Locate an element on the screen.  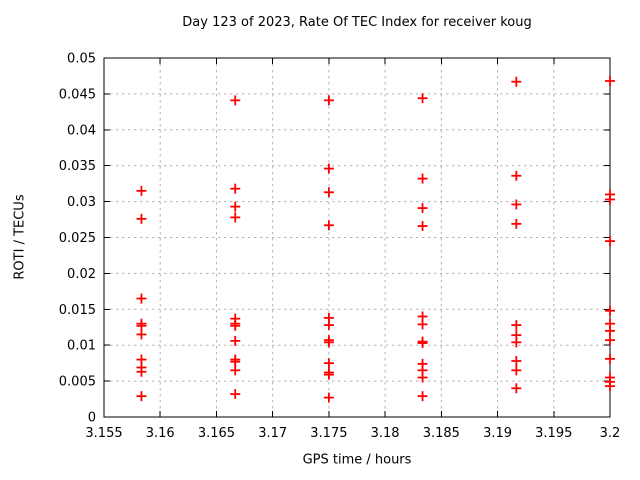
x-tick-label: 3.2 is located at coordinates (610, 433).